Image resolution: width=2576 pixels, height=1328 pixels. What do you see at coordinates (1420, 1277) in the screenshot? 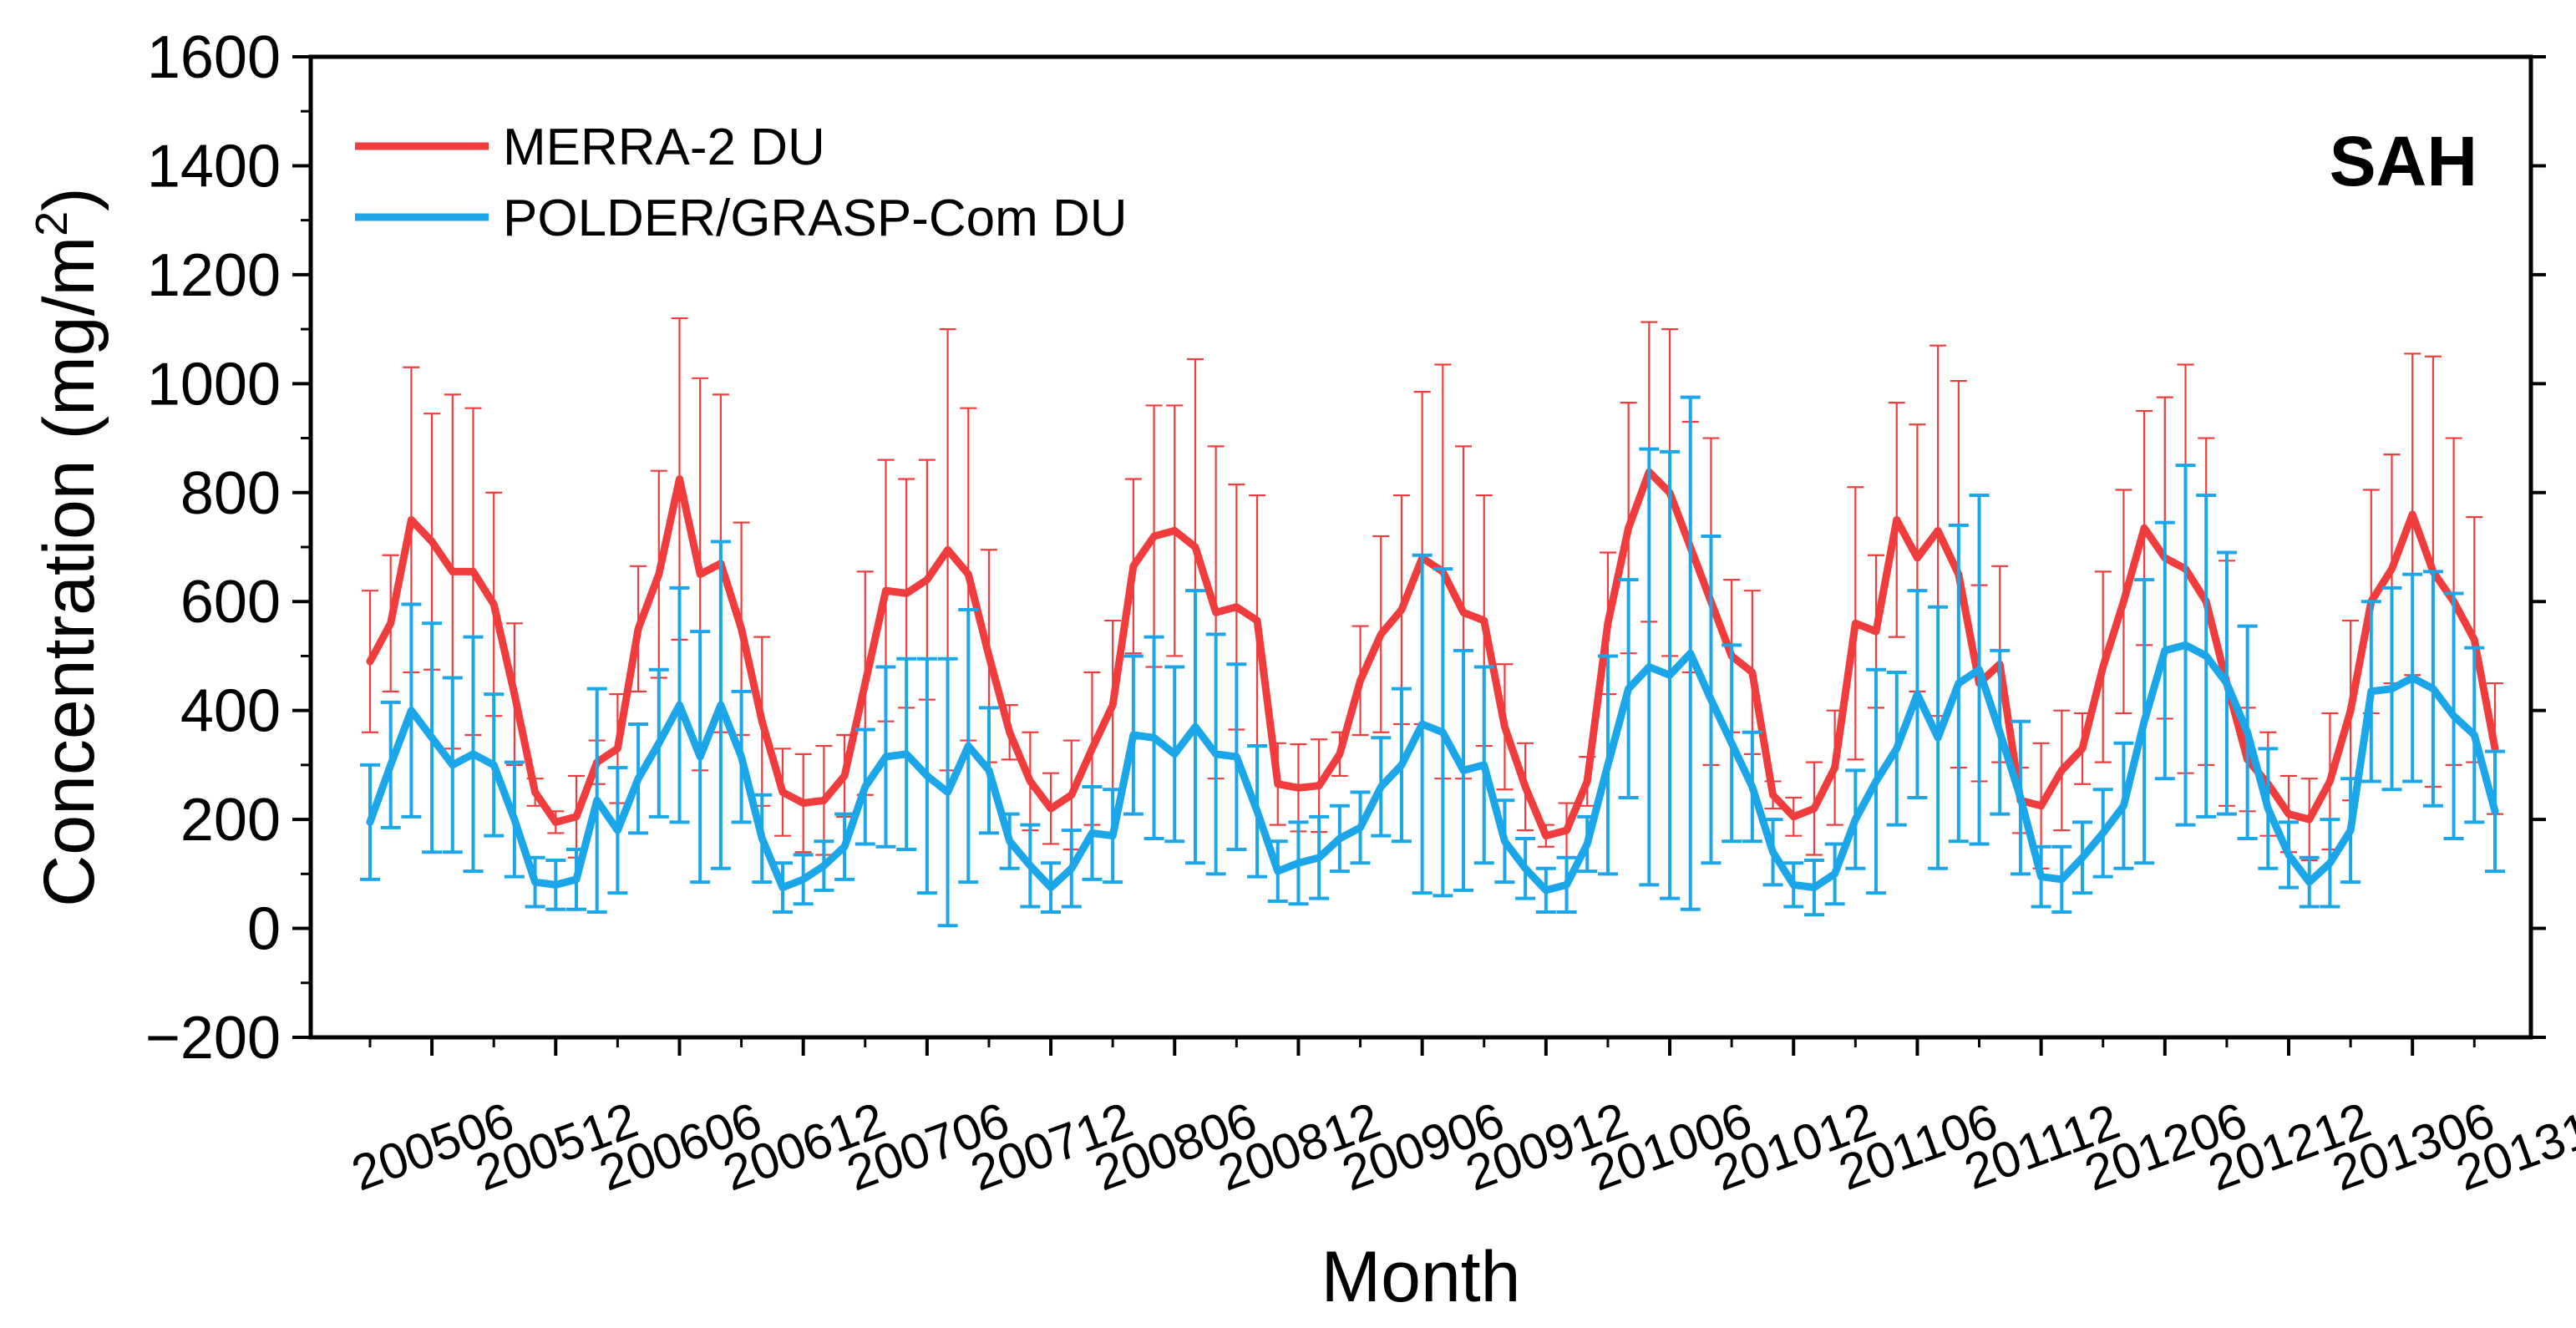
I see `x-axis-title: Month` at bounding box center [1420, 1277].